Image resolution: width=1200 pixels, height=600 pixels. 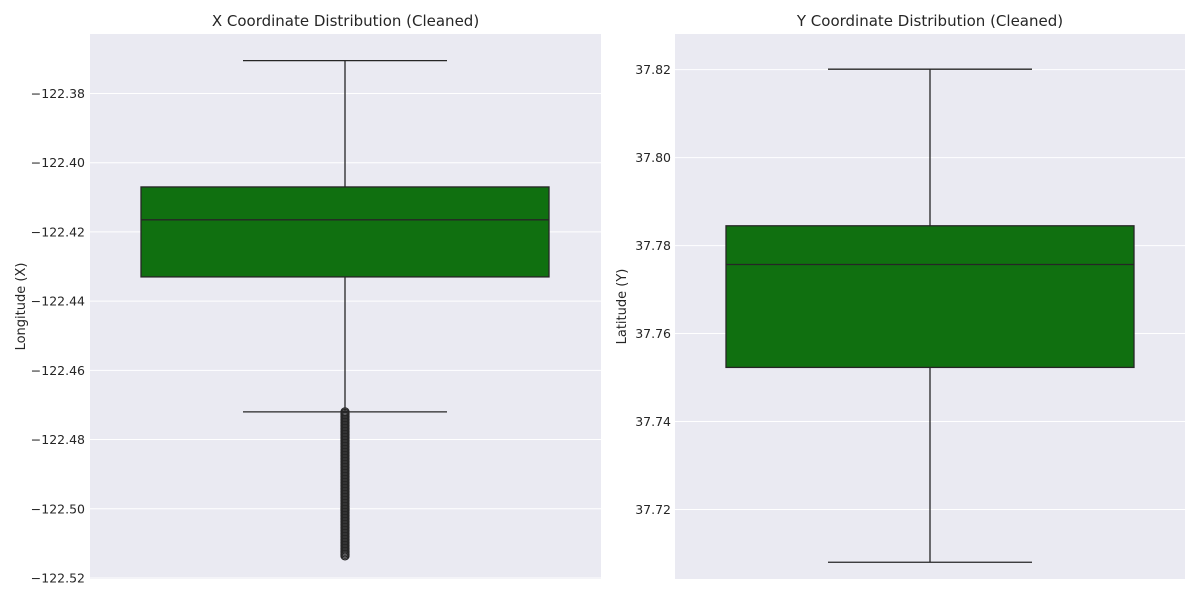 I want to click on y-tick-label: −122.40, so click(x=58, y=162).